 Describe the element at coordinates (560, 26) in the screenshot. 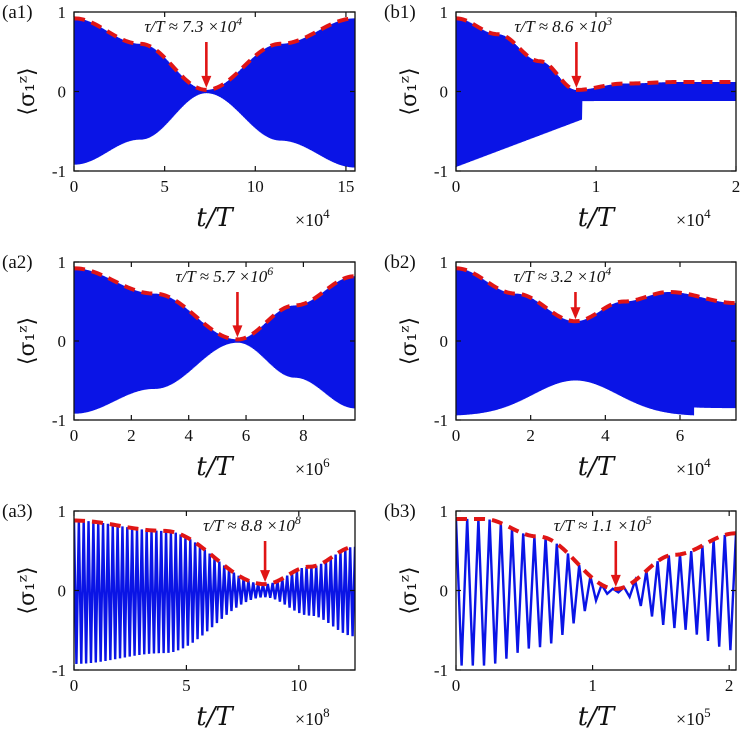

I see `tau-annotation-text: τ/T ≈ 8.6 ×10` at that location.